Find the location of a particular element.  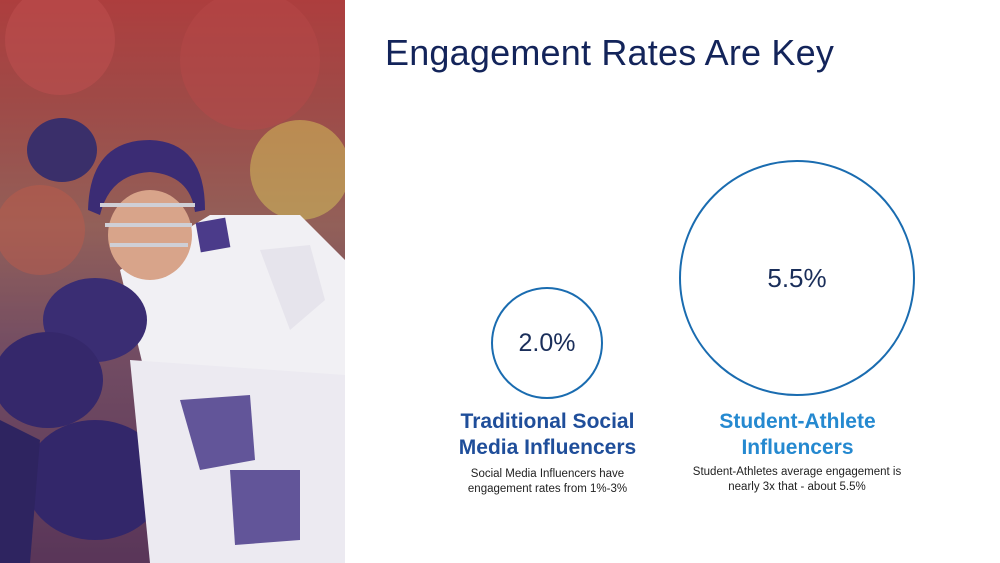

athlete-rate-circle: 5.5% is located at coordinates (797, 278).